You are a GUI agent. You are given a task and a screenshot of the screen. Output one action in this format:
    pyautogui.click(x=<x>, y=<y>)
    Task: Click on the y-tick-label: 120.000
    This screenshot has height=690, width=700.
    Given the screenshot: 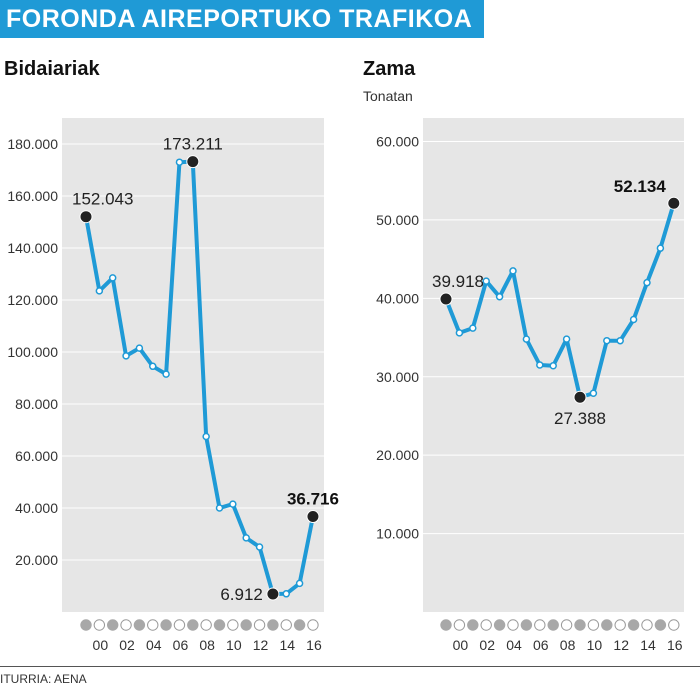 What is the action you would take?
    pyautogui.click(x=32, y=300)
    